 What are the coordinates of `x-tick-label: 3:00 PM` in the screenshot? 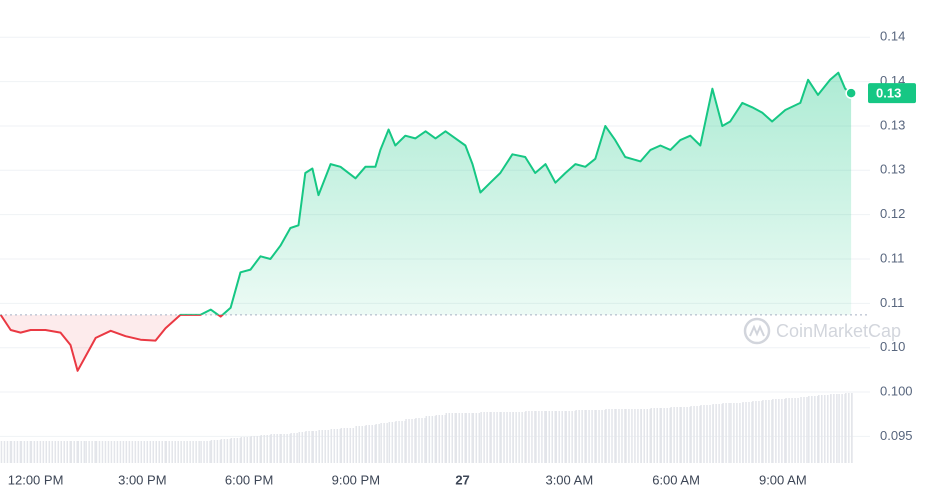 It's located at (142, 479).